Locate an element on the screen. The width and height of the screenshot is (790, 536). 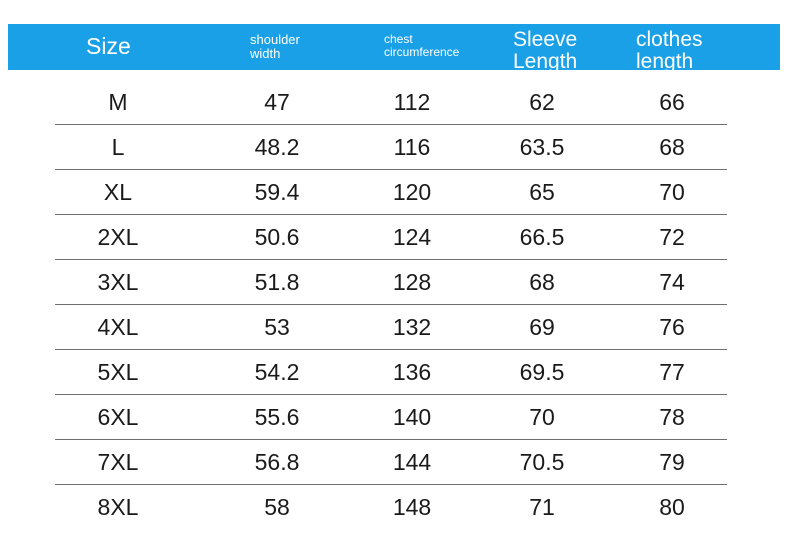
cell-sleeve-length: 66.5 is located at coordinates (542, 237).